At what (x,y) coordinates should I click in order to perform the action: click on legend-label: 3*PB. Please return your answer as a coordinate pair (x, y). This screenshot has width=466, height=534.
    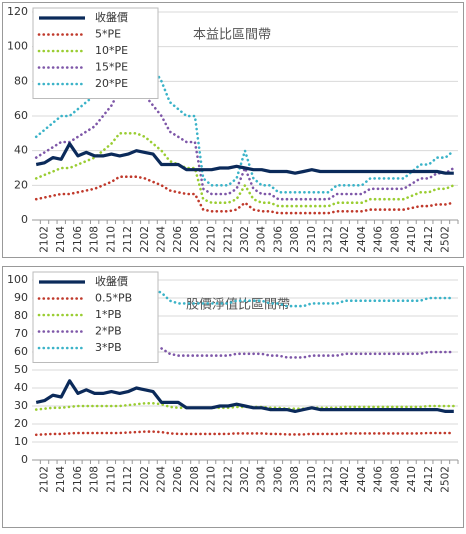
    Looking at the image, I should click on (108, 347).